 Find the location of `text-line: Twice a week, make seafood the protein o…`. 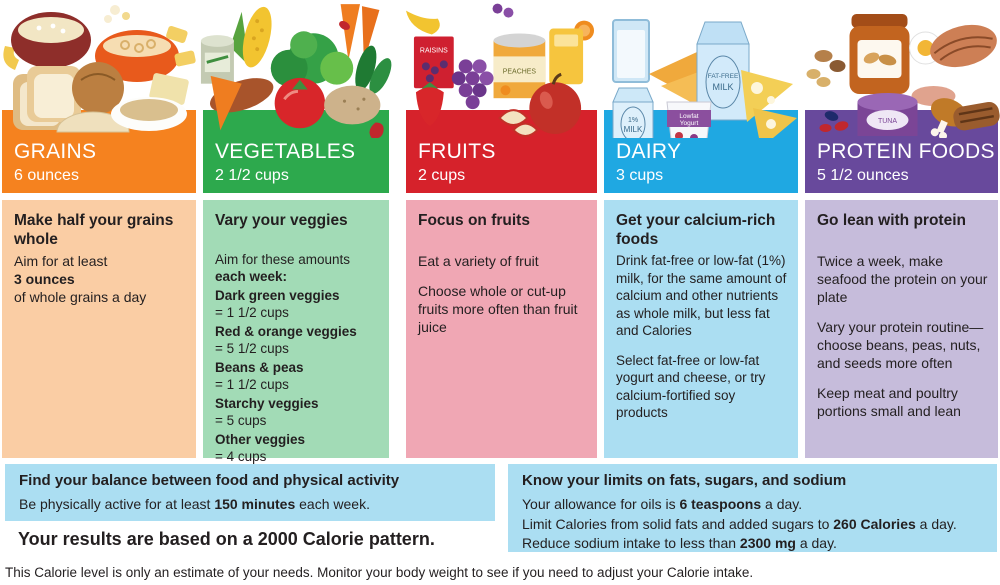

text-line: Twice a week, make seafood the protein o… is located at coordinates (902, 279).